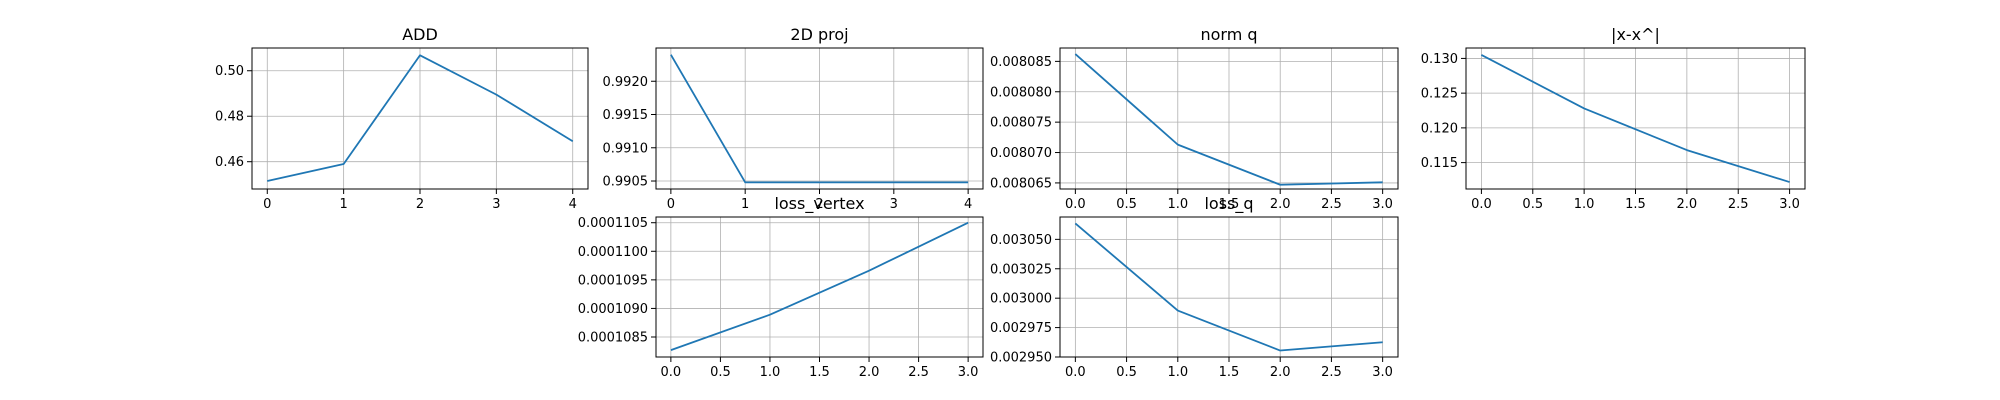 This screenshot has height=400, width=2000. Describe the element at coordinates (1021, 183) in the screenshot. I see `y-tick-label: 0.008065` at that location.